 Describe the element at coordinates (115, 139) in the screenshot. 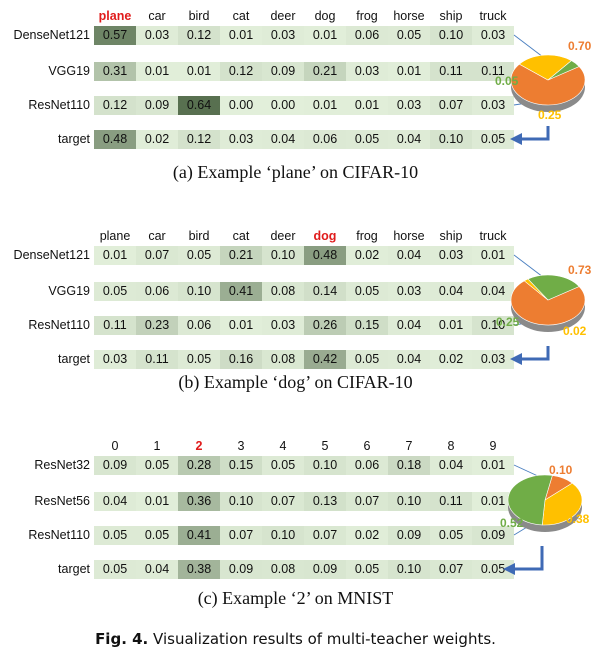

I see `heatmap-cell: 0.48` at that location.